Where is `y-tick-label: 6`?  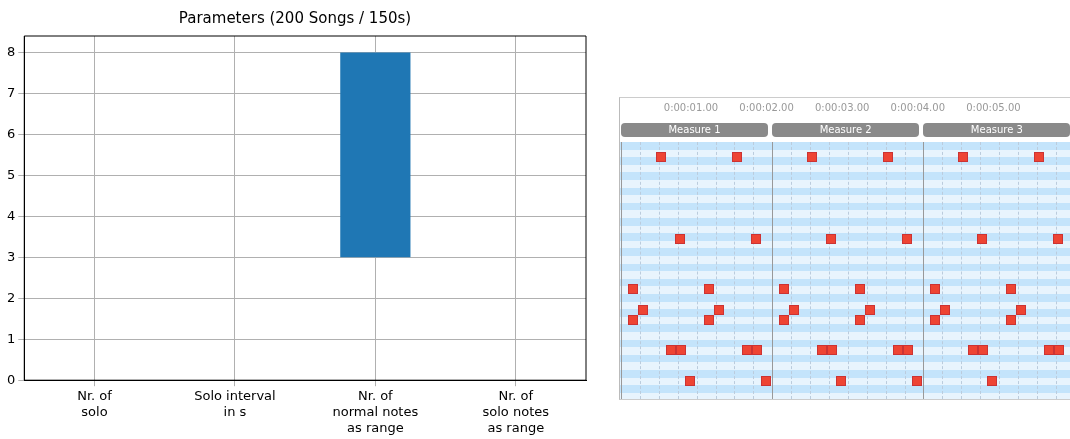
y-tick-label: 6 is located at coordinates (11, 133).